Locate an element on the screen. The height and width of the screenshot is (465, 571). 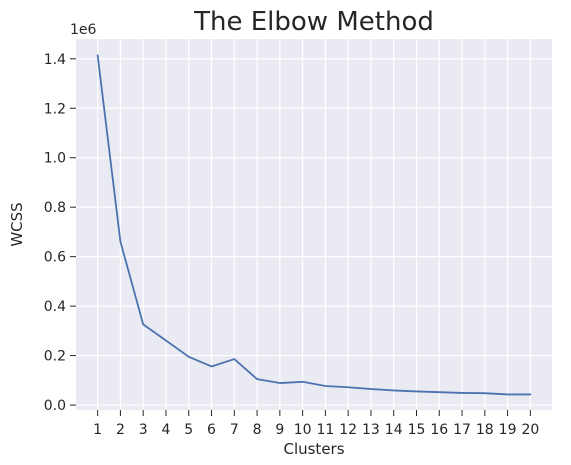
x-tick-label: 7 is located at coordinates (234, 430).